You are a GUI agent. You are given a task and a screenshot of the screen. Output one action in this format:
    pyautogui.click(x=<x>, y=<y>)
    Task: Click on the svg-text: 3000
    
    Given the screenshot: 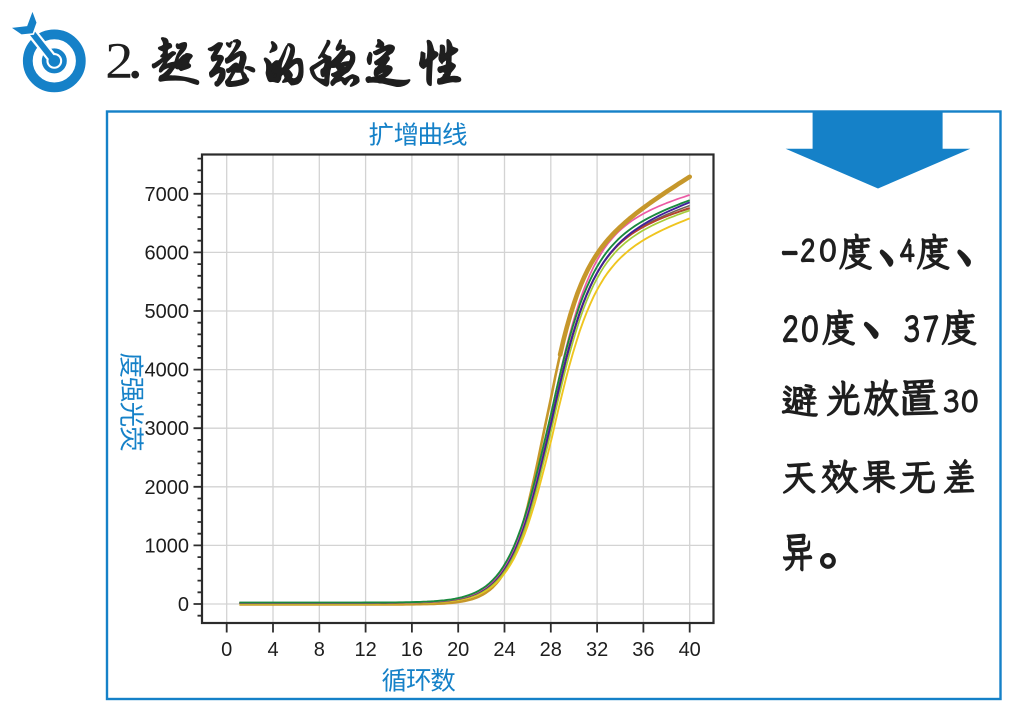 What is the action you would take?
    pyautogui.click(x=167, y=429)
    